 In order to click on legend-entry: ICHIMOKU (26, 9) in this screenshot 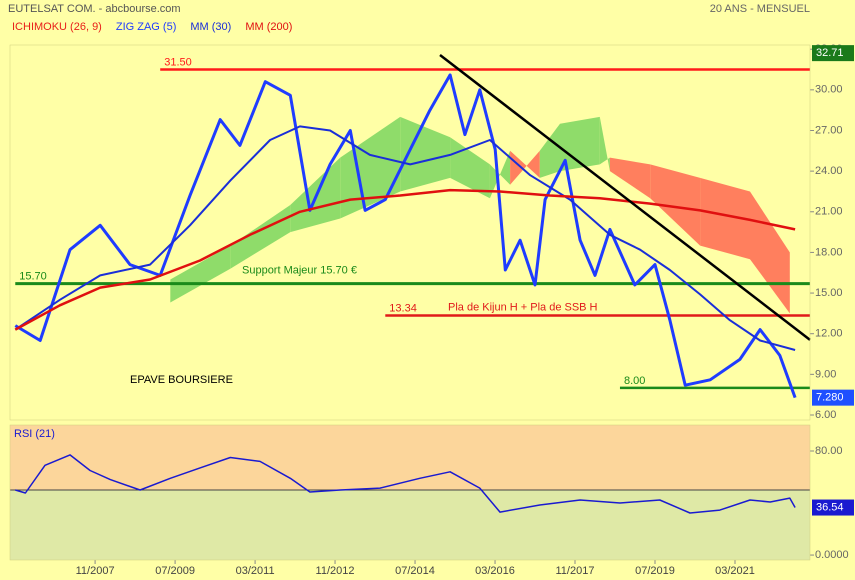, I will do `click(57, 27)`.